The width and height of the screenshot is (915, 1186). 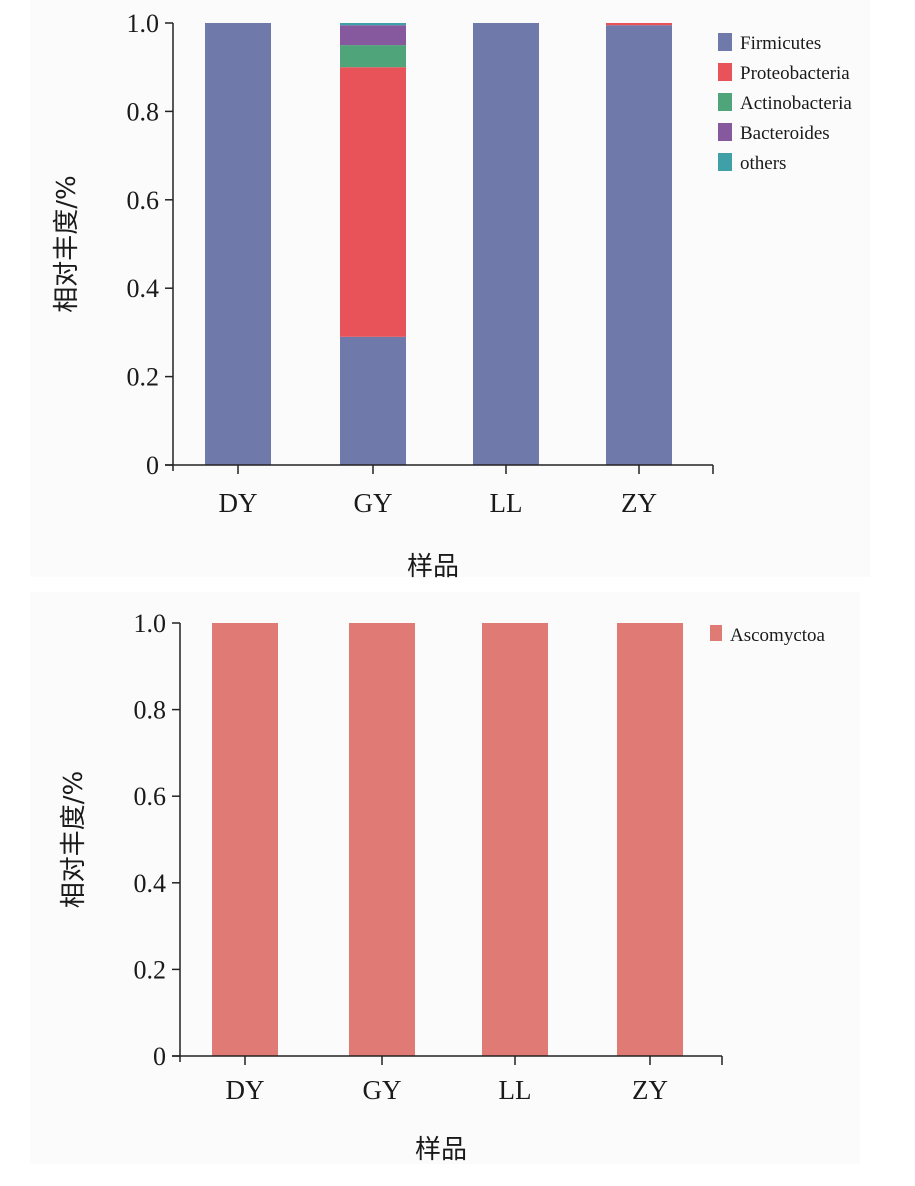 I want to click on legend-swatch-proteobacteria, so click(x=725, y=72).